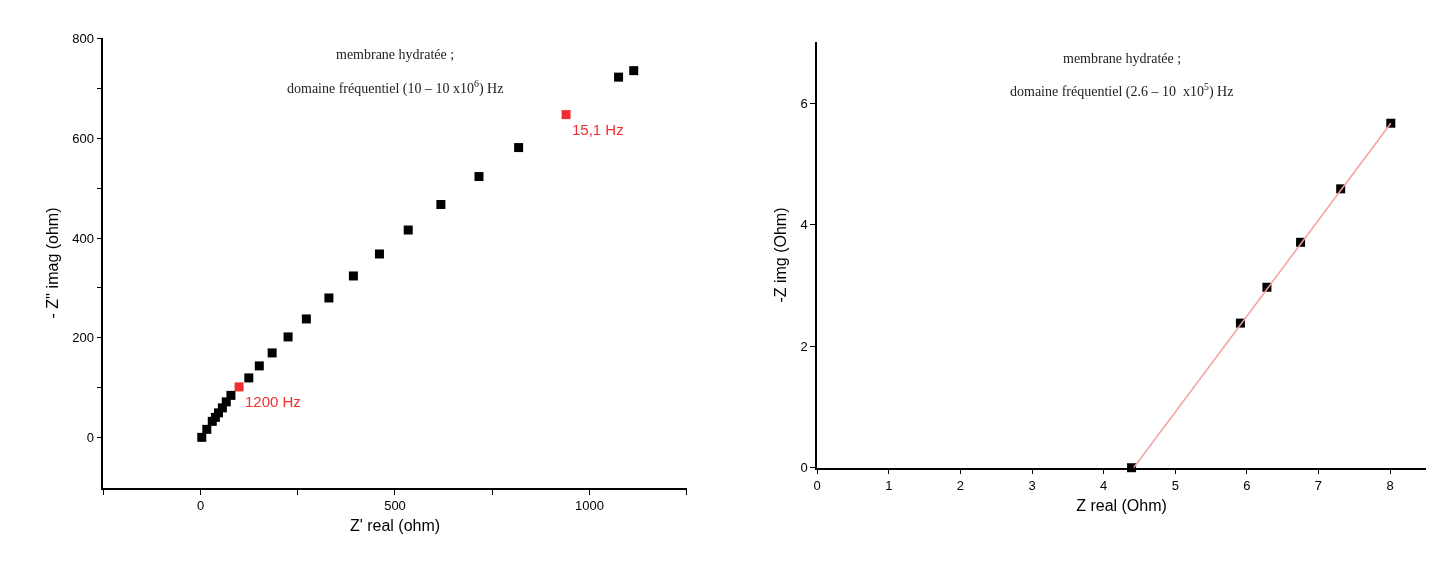  Describe the element at coordinates (83, 338) in the screenshot. I see `y-tick-label: 200` at that location.